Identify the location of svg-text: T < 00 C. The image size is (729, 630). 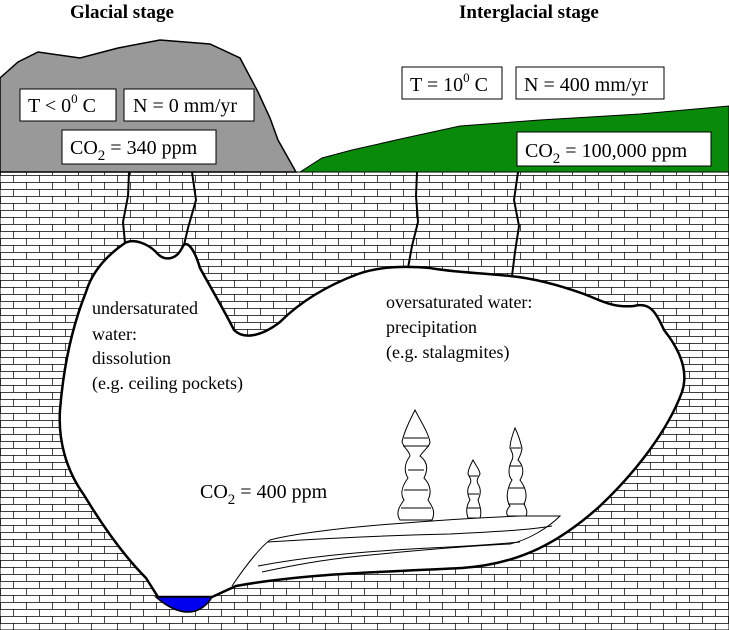
(62, 104).